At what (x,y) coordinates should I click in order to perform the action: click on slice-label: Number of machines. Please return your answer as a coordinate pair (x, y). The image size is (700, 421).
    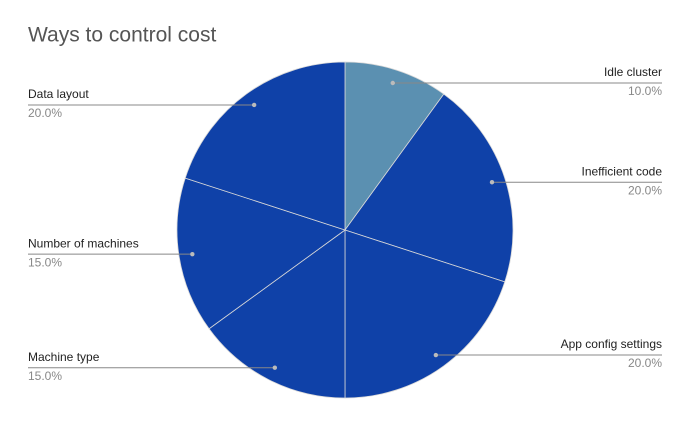
    Looking at the image, I should click on (83, 243).